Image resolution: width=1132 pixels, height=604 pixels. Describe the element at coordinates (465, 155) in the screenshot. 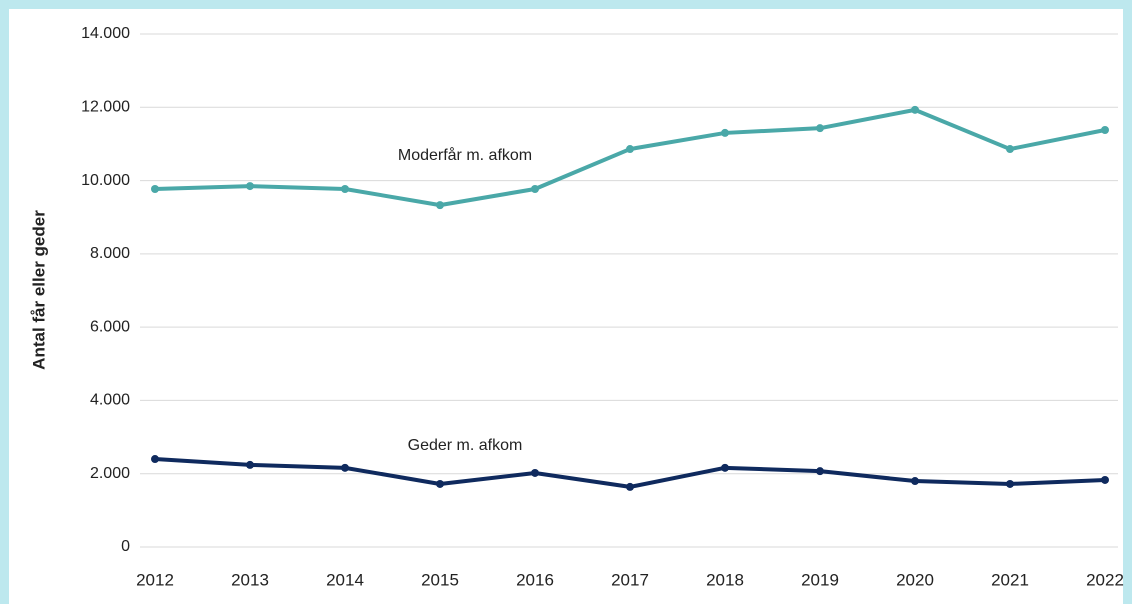

I see `series-label: Moderfår m. afkom` at that location.